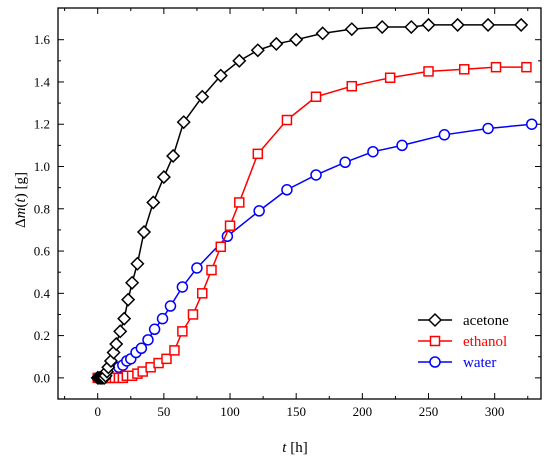 Image resolution: width=550 pixels, height=463 pixels. What do you see at coordinates (42, 377) in the screenshot?
I see `y-tick-label: 0.0` at bounding box center [42, 377].